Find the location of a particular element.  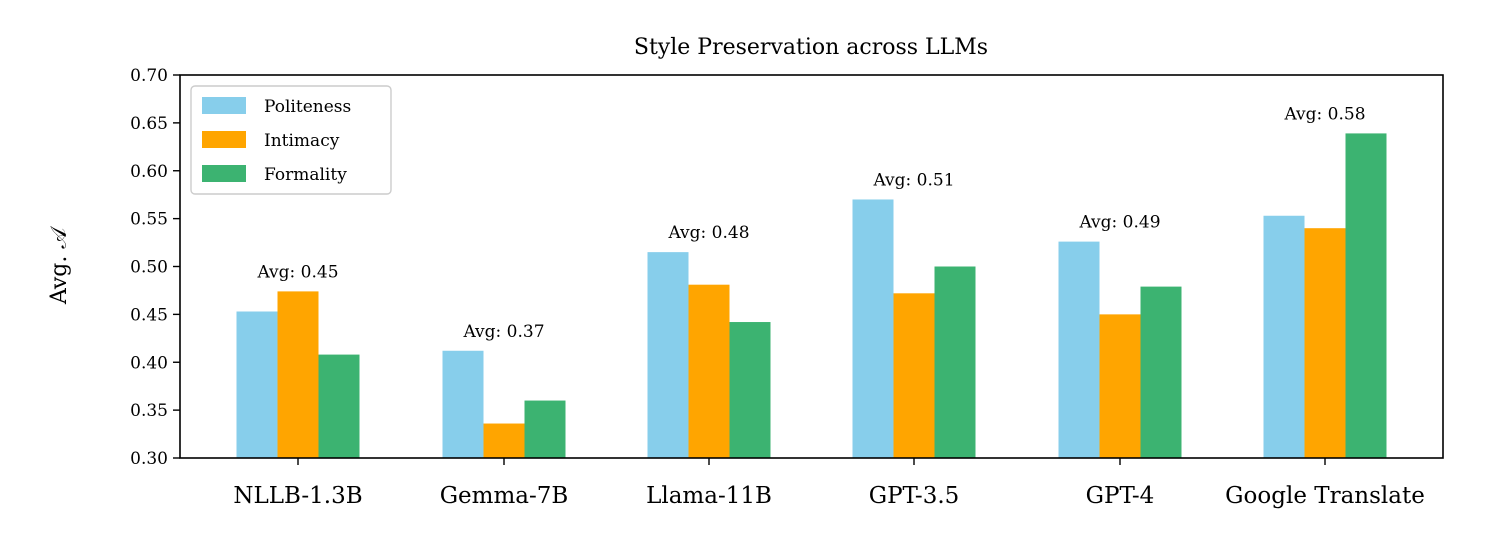

avg-annotation-0: Avg: 0.45 is located at coordinates (297, 272).